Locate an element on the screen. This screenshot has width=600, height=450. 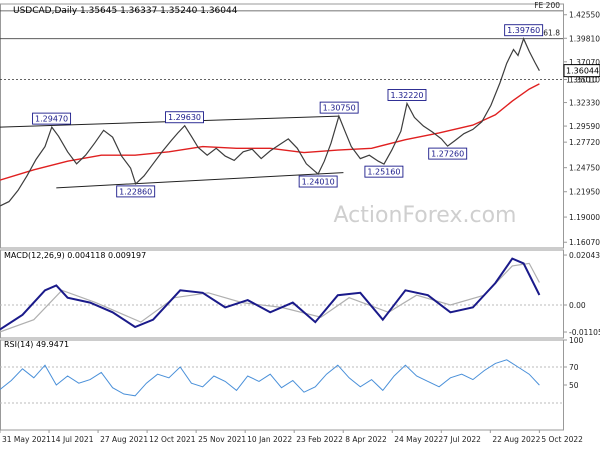
price-label: 1.22860 is located at coordinates (135, 191).